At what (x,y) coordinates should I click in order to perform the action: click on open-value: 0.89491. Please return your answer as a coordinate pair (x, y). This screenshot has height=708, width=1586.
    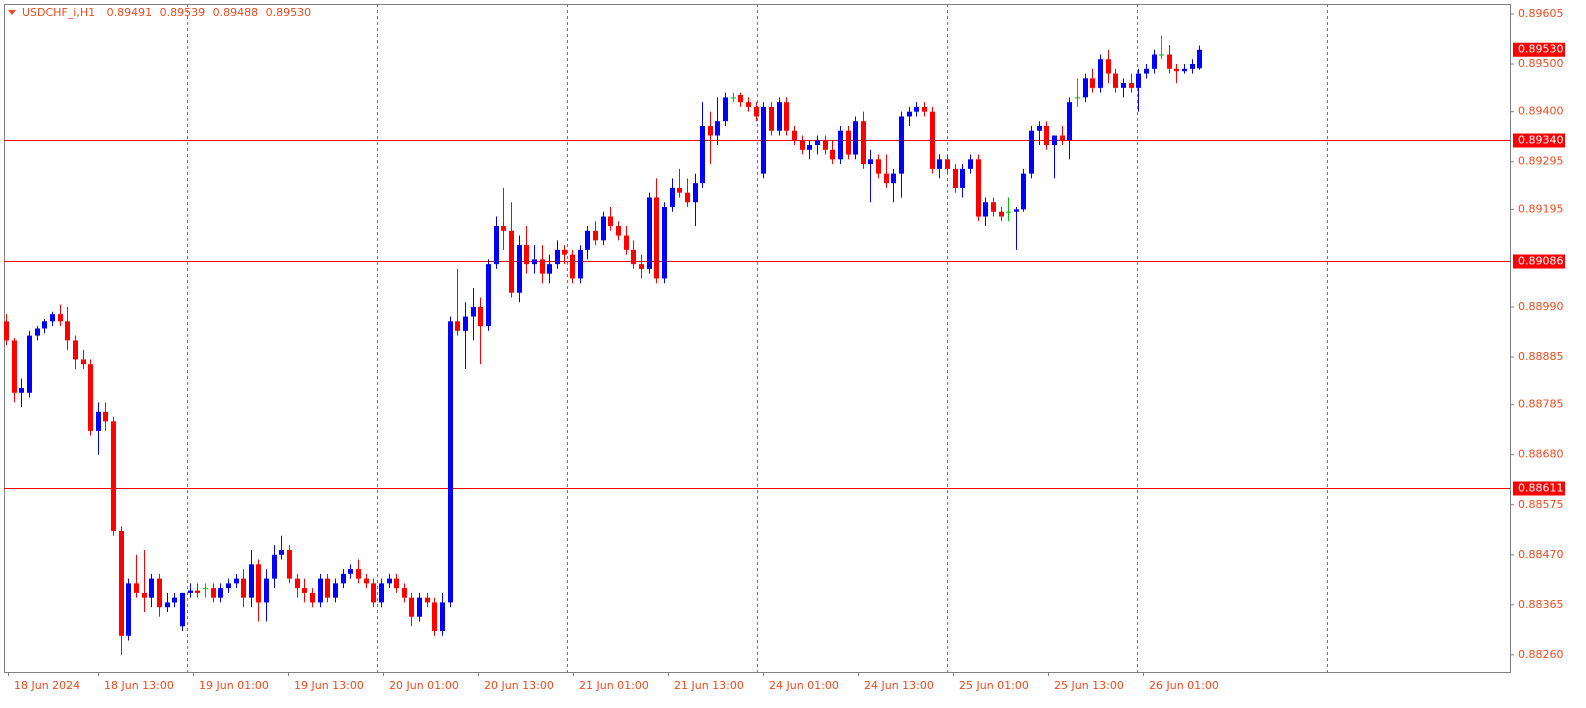
    Looking at the image, I should click on (130, 12).